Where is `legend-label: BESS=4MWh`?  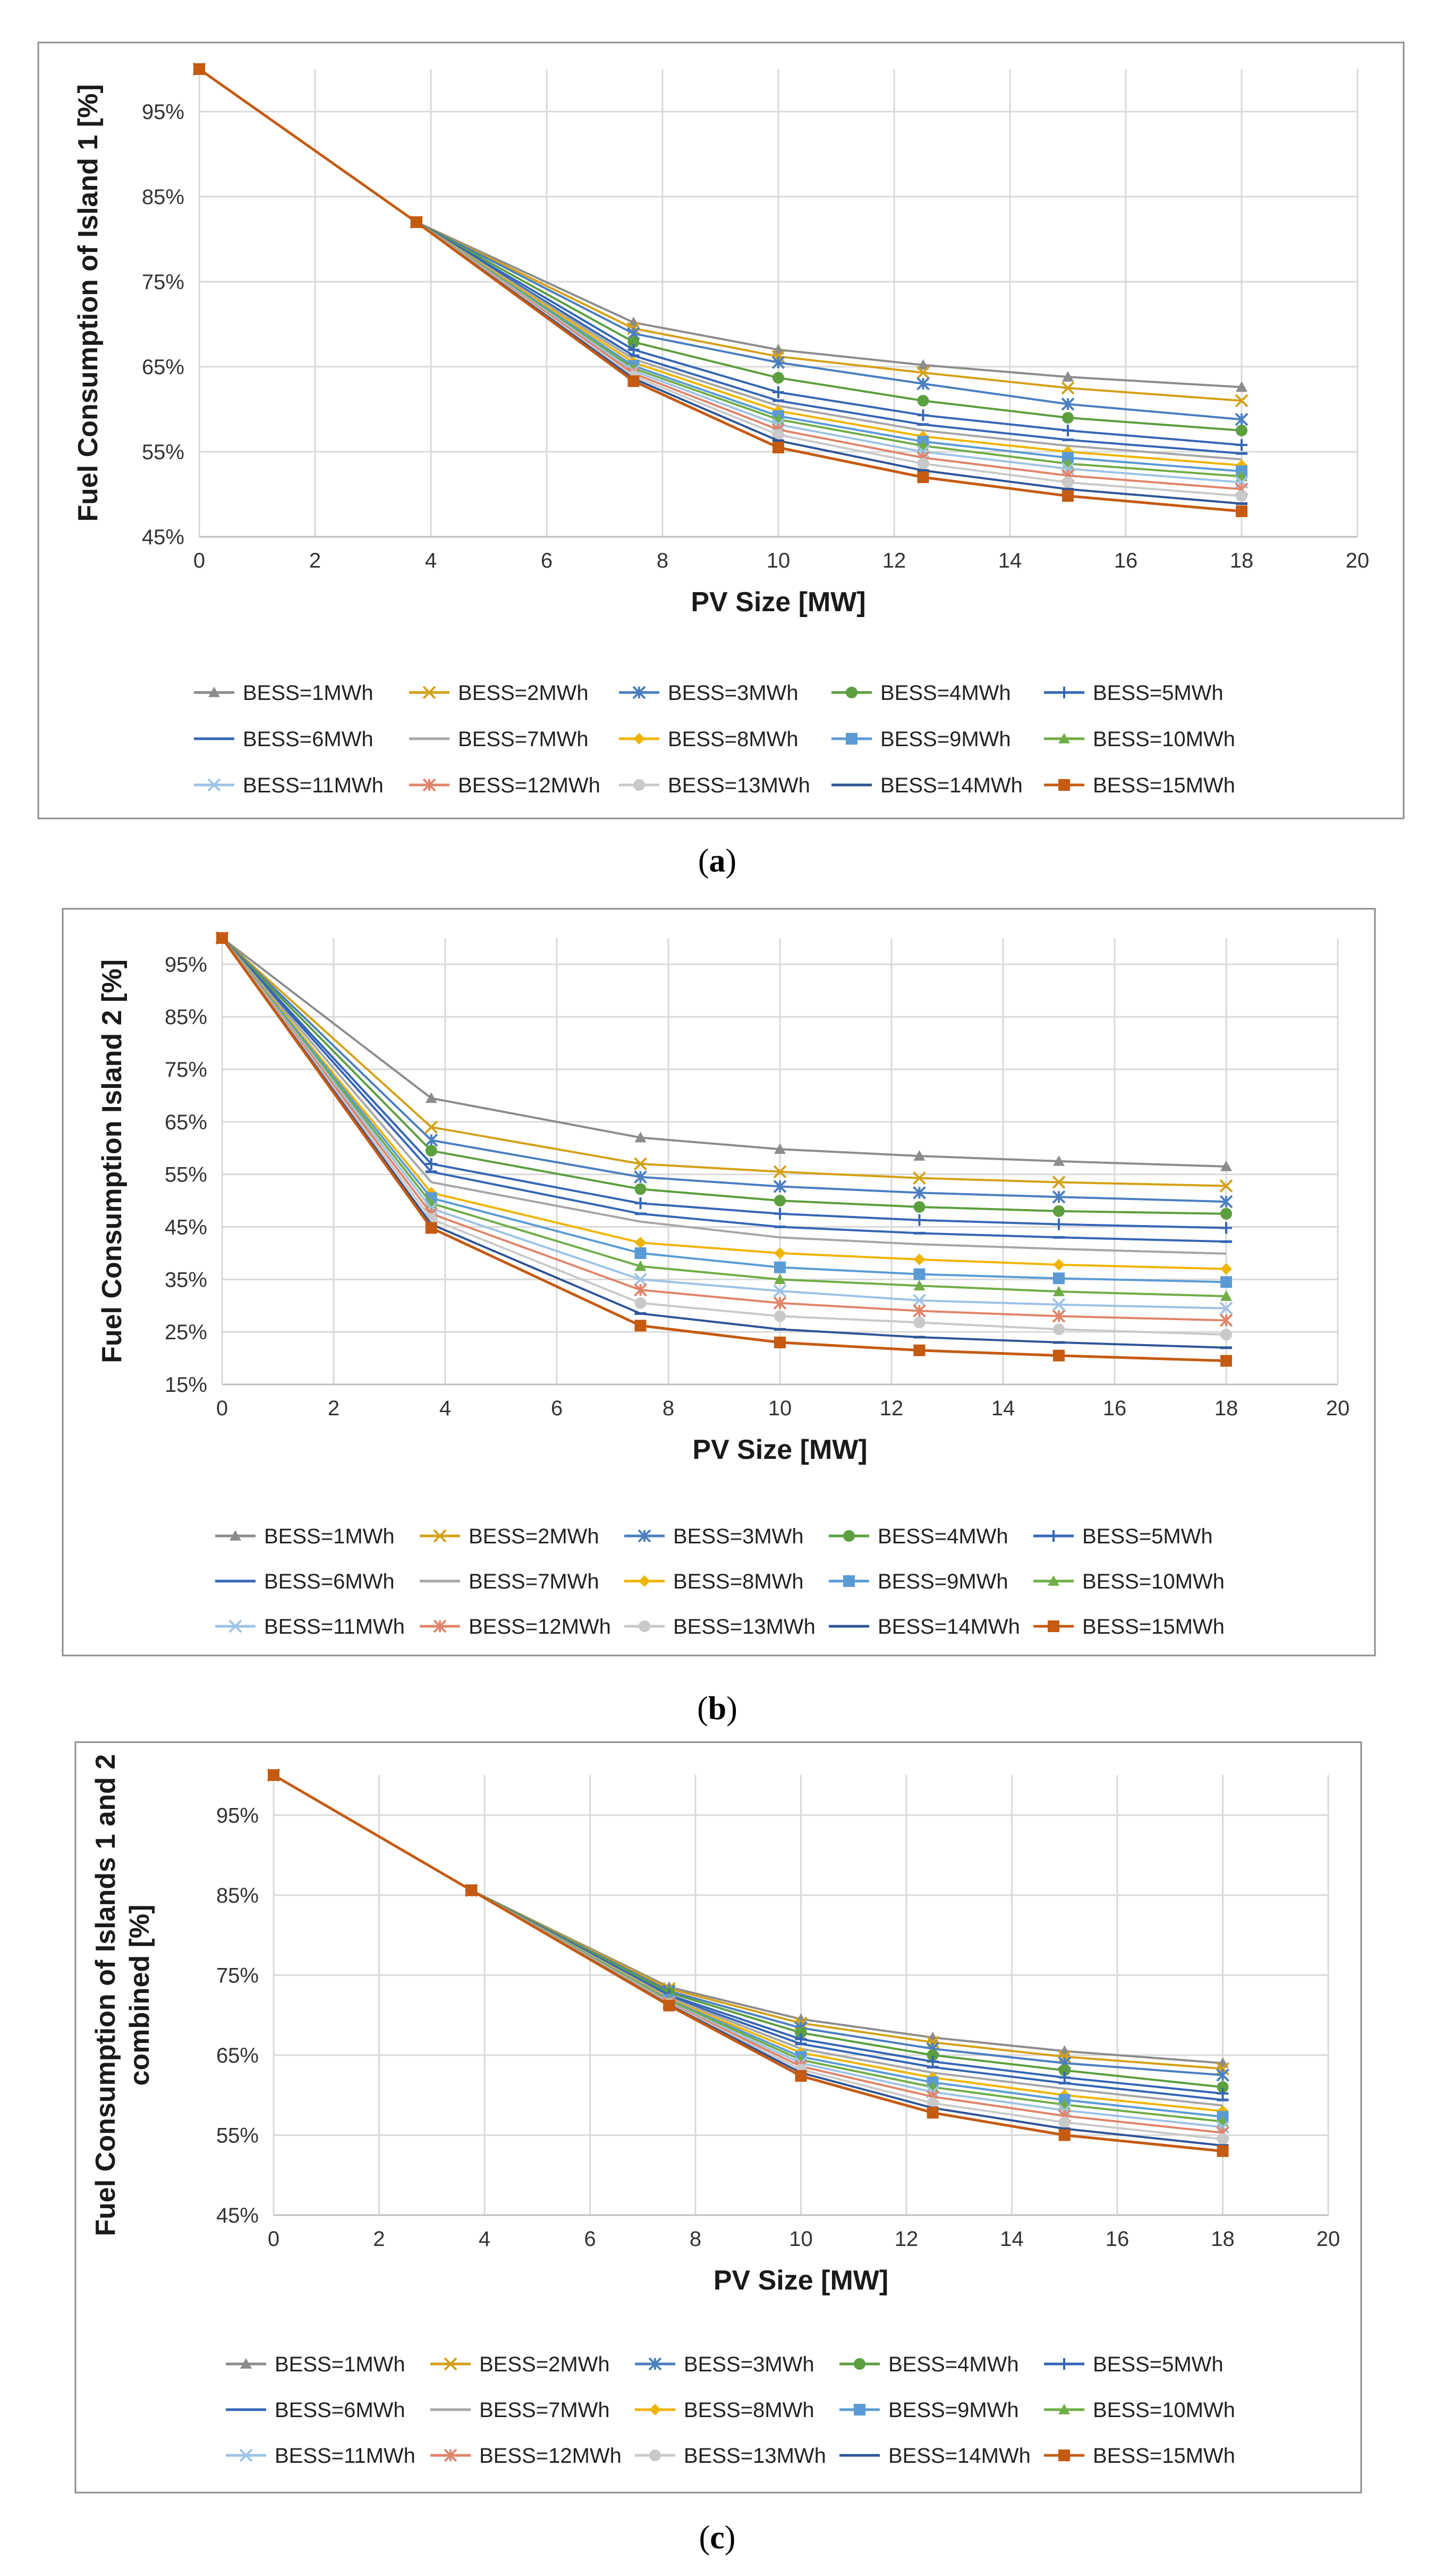
legend-label: BESS=4MWh is located at coordinates (943, 1537).